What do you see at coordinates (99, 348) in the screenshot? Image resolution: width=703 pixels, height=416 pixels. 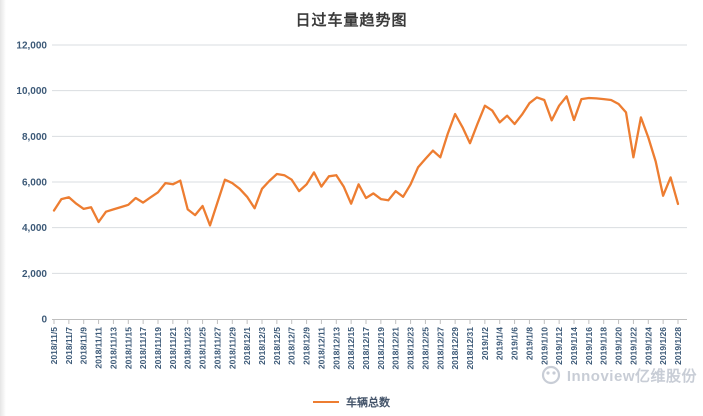 I see `x-axis-tick-label: 2018/11/11` at bounding box center [99, 348].